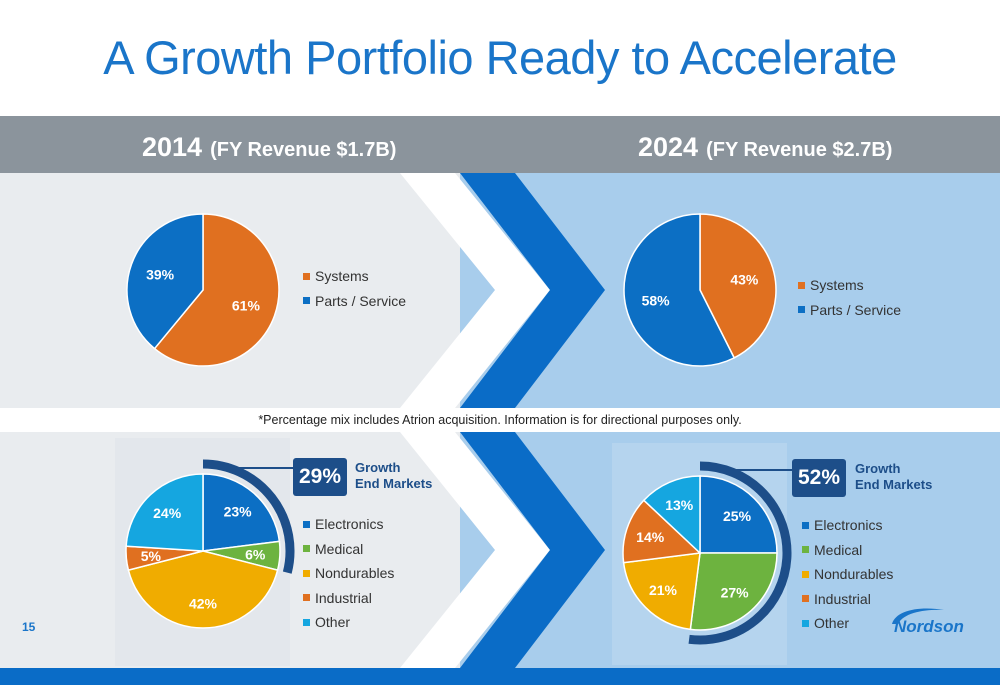  Describe the element at coordinates (500, 57) in the screenshot. I see `page-title: A Growth Portfolio Ready to Accelerate` at that location.